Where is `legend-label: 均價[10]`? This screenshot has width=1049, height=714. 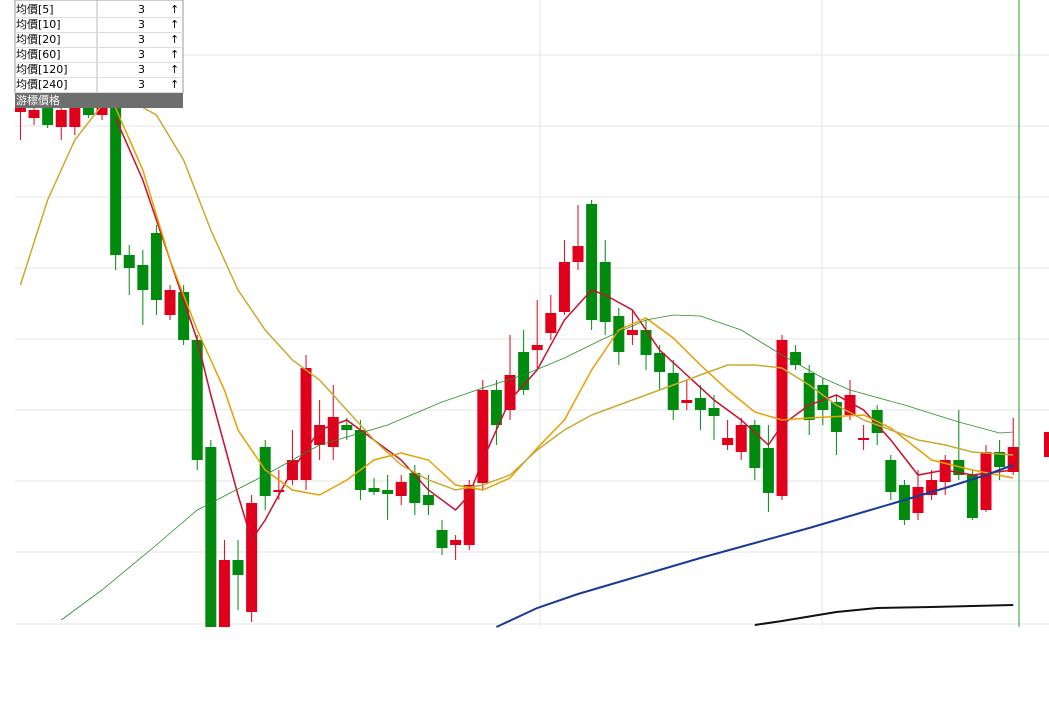 legend-label: 均價[10] is located at coordinates (38, 24).